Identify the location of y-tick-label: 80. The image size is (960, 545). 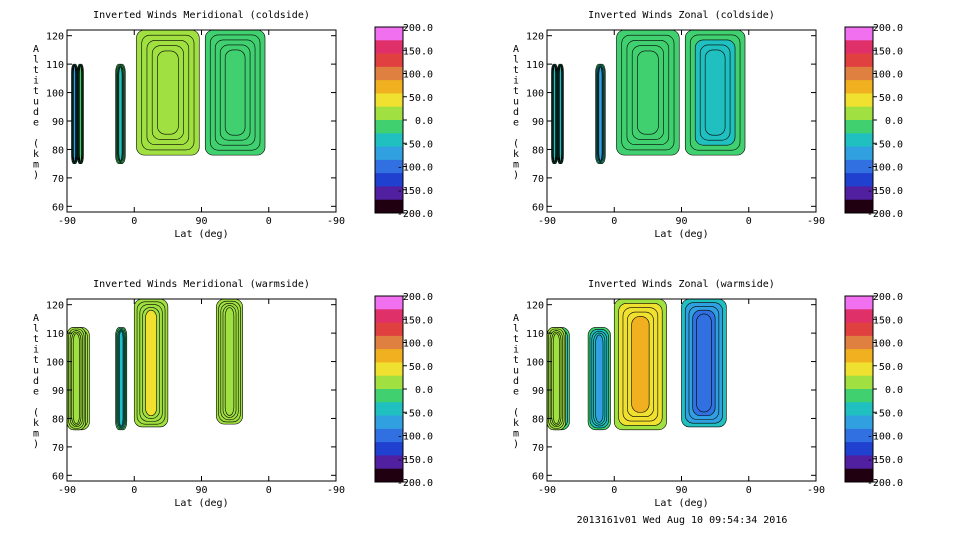
(58, 419).